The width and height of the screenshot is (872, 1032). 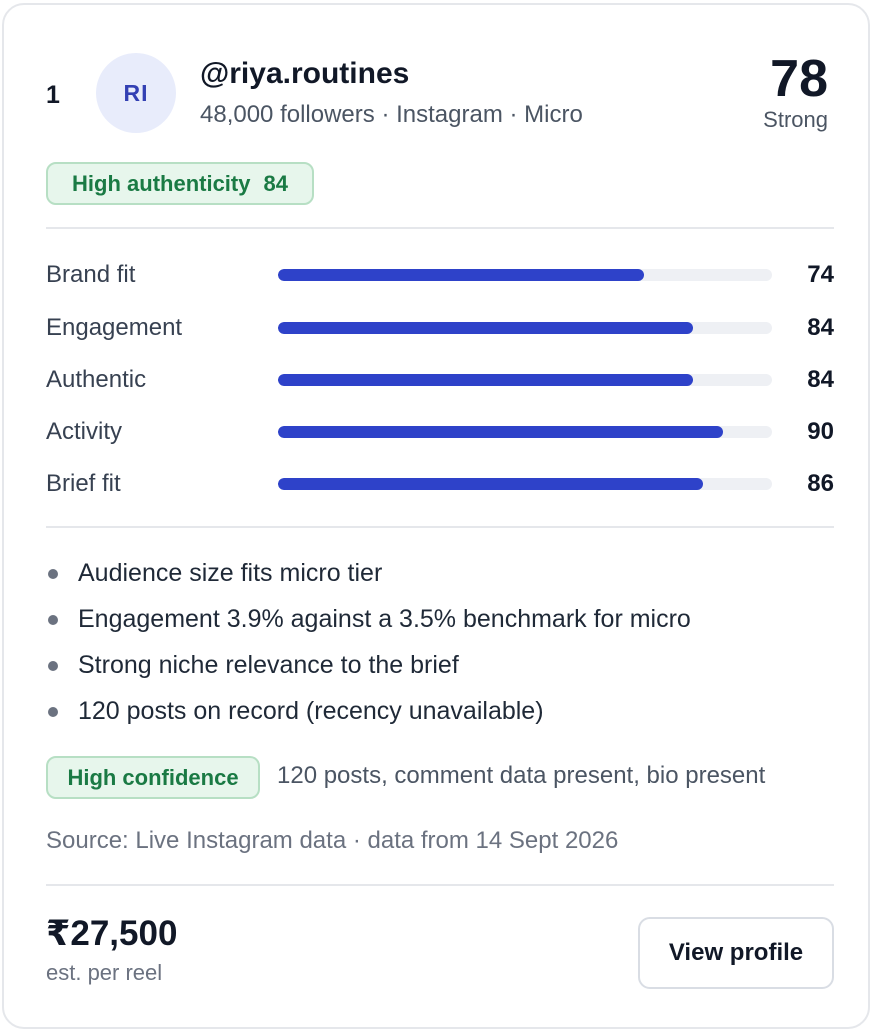 I want to click on metric-row-authentic: Authentic 84, so click(x=440, y=381).